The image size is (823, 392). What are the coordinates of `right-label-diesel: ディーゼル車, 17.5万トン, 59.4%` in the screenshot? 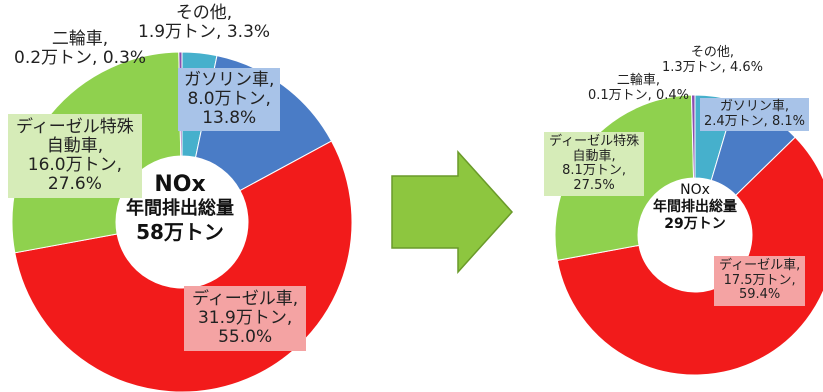 It's located at (760, 281).